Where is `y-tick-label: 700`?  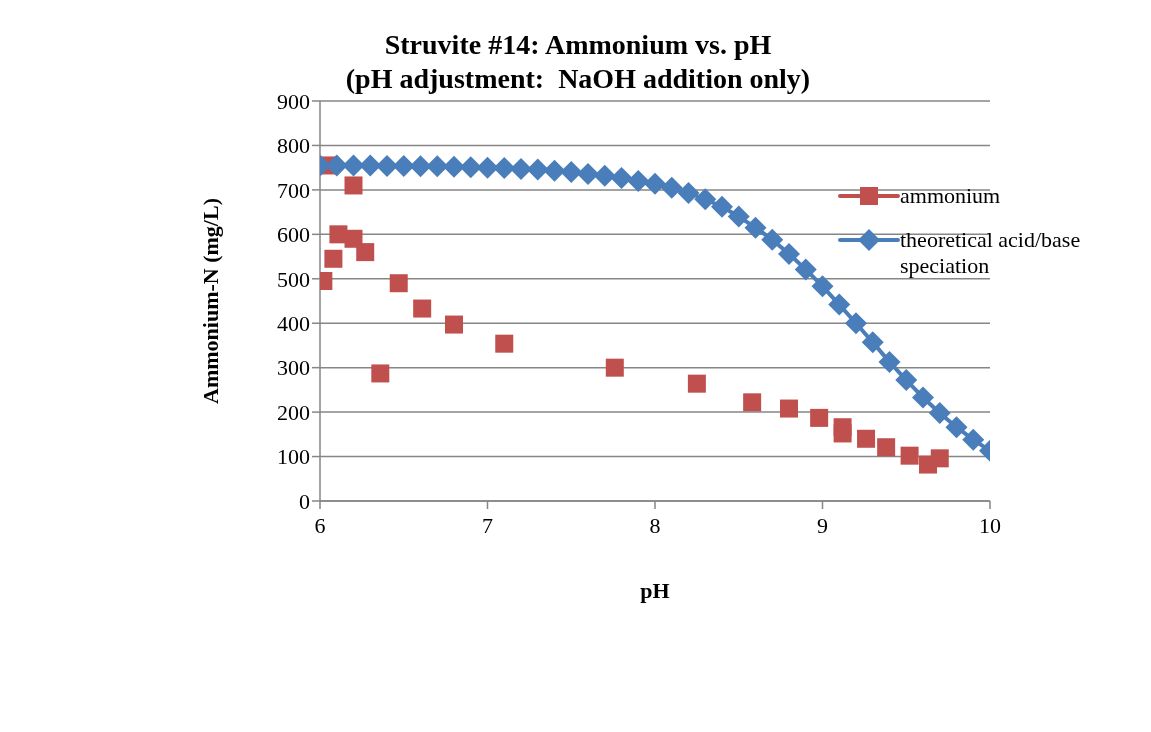
y-tick-label: 700 is located at coordinates (293, 190).